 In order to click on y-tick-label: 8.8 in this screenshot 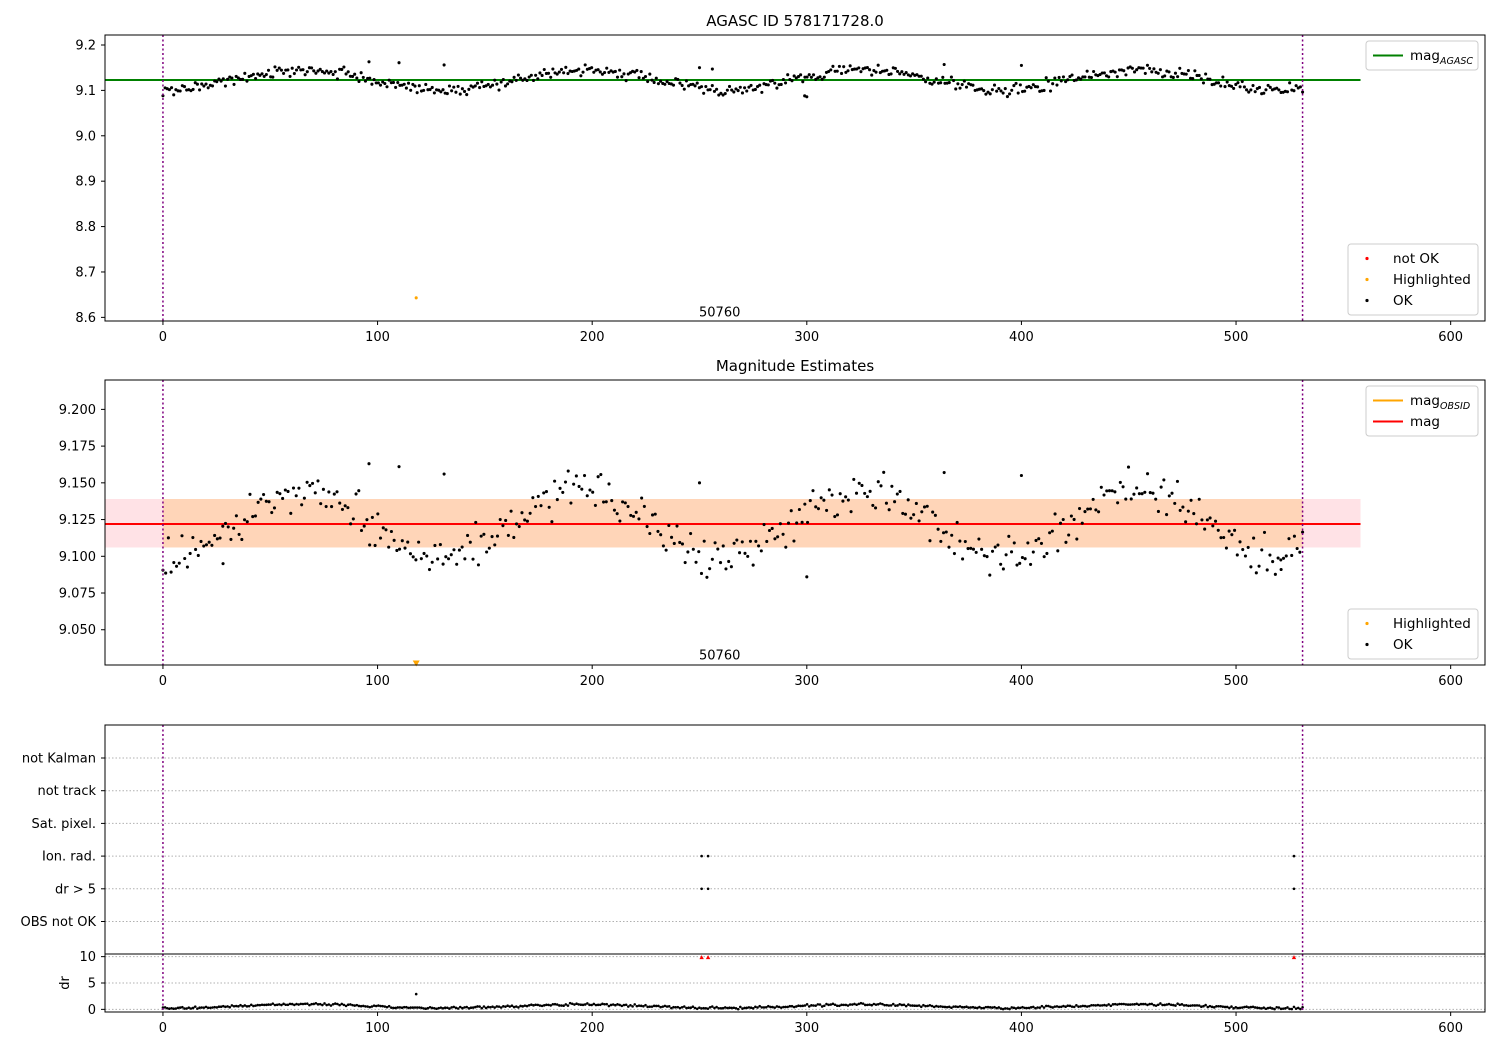, I will do `click(85, 227)`.